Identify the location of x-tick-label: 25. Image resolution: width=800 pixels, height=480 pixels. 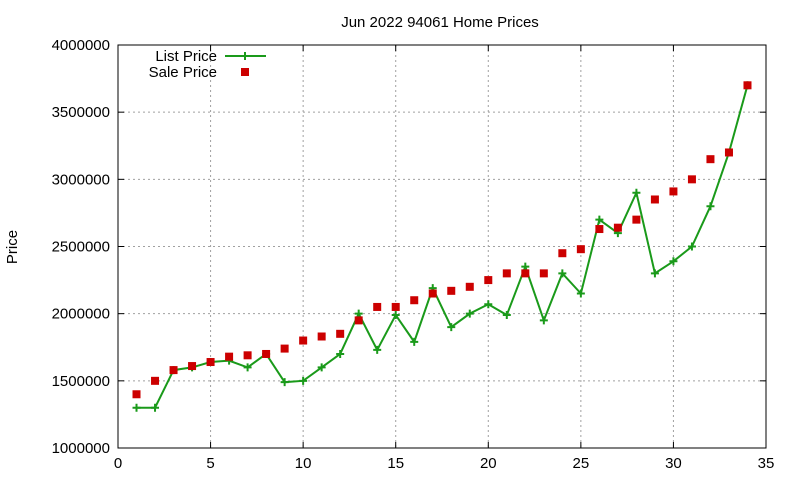
(581, 463).